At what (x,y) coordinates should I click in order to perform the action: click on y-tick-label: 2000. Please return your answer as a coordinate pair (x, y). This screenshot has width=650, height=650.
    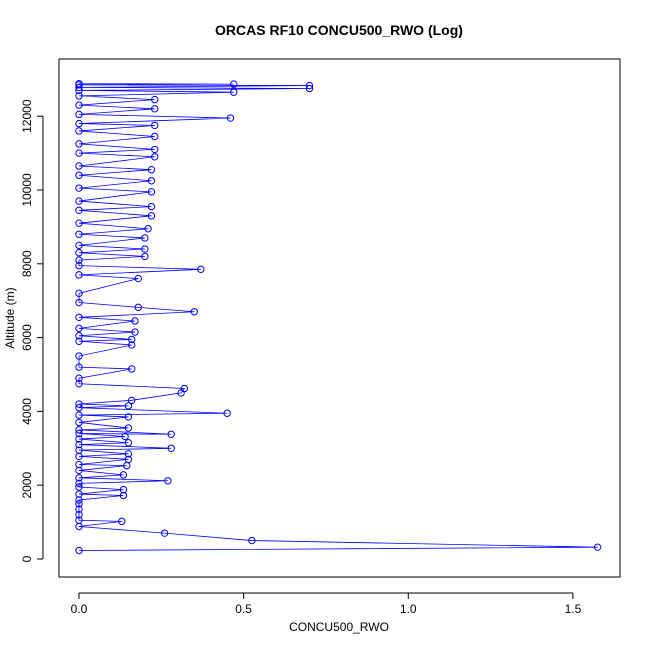
    Looking at the image, I should click on (27, 485).